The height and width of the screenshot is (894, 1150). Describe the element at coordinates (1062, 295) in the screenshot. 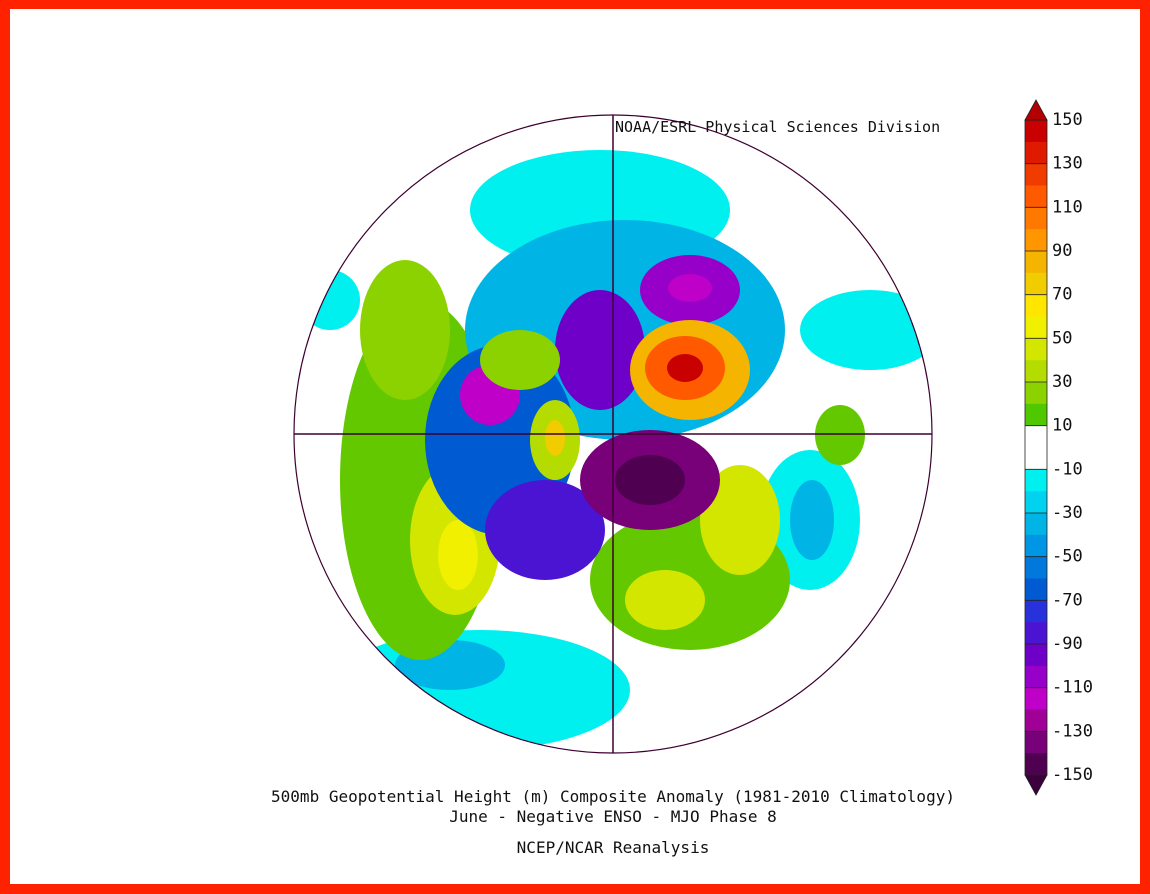

I see `tick-label: 70` at that location.